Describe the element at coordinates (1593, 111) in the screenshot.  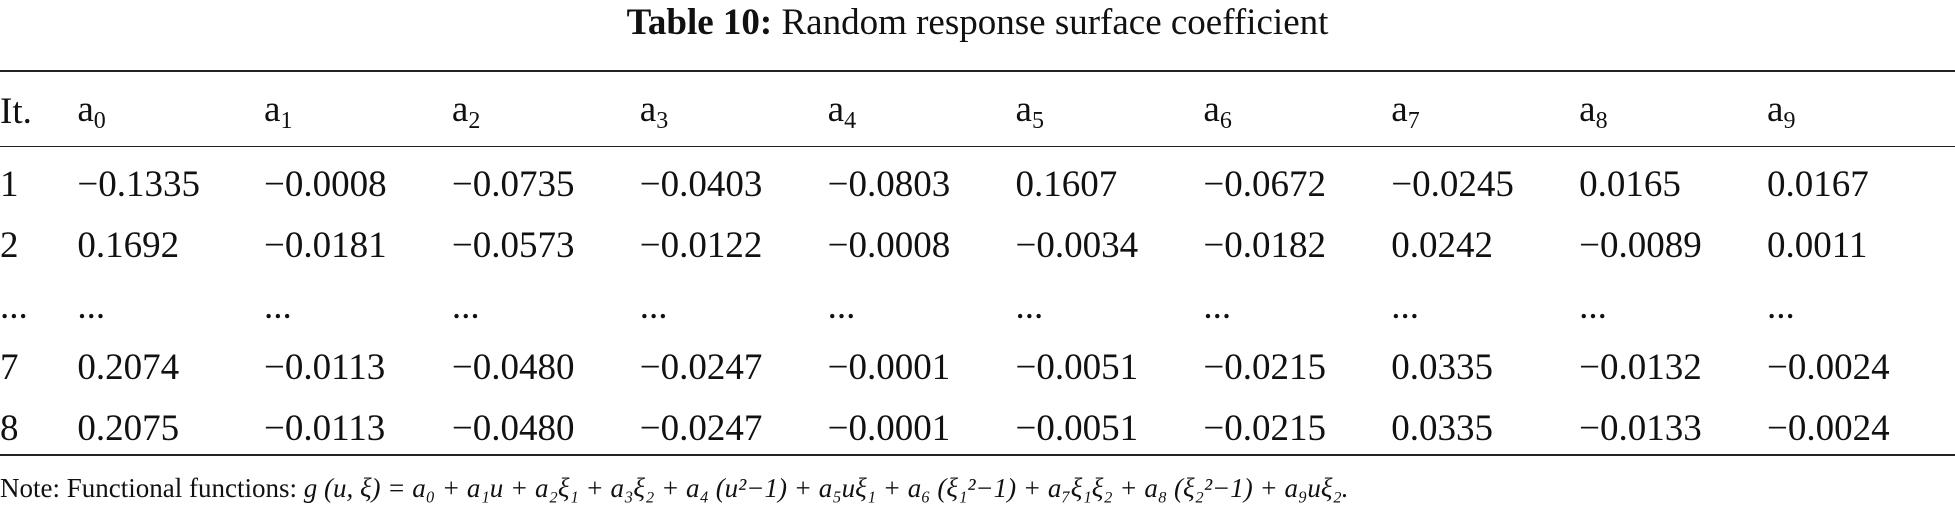
I see `column-header-a8: a8` at that location.